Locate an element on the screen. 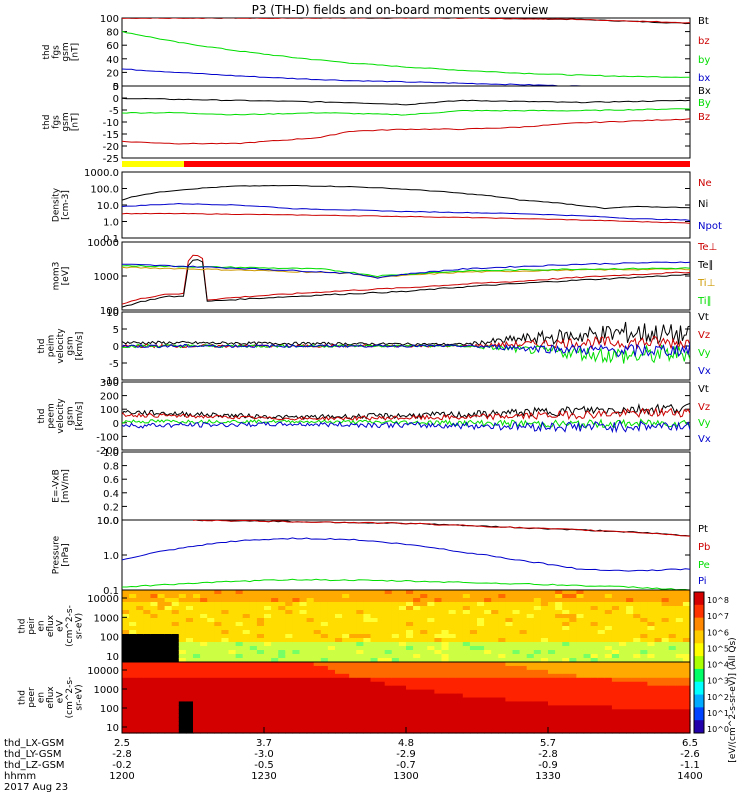 Image resolution: width=750 pixels, height=800 pixels. legend-Ti: Ti⊥ is located at coordinates (706, 283).